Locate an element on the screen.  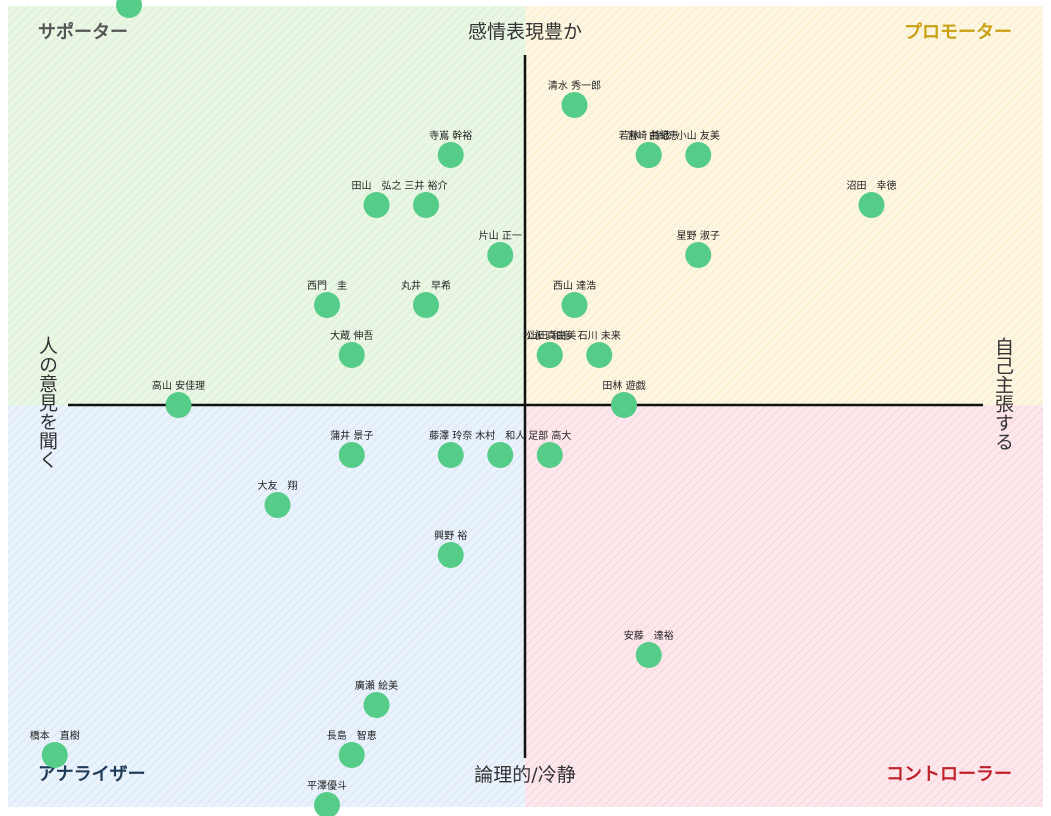
data-point-label: 清水 秀一郎 is located at coordinates (574, 85).